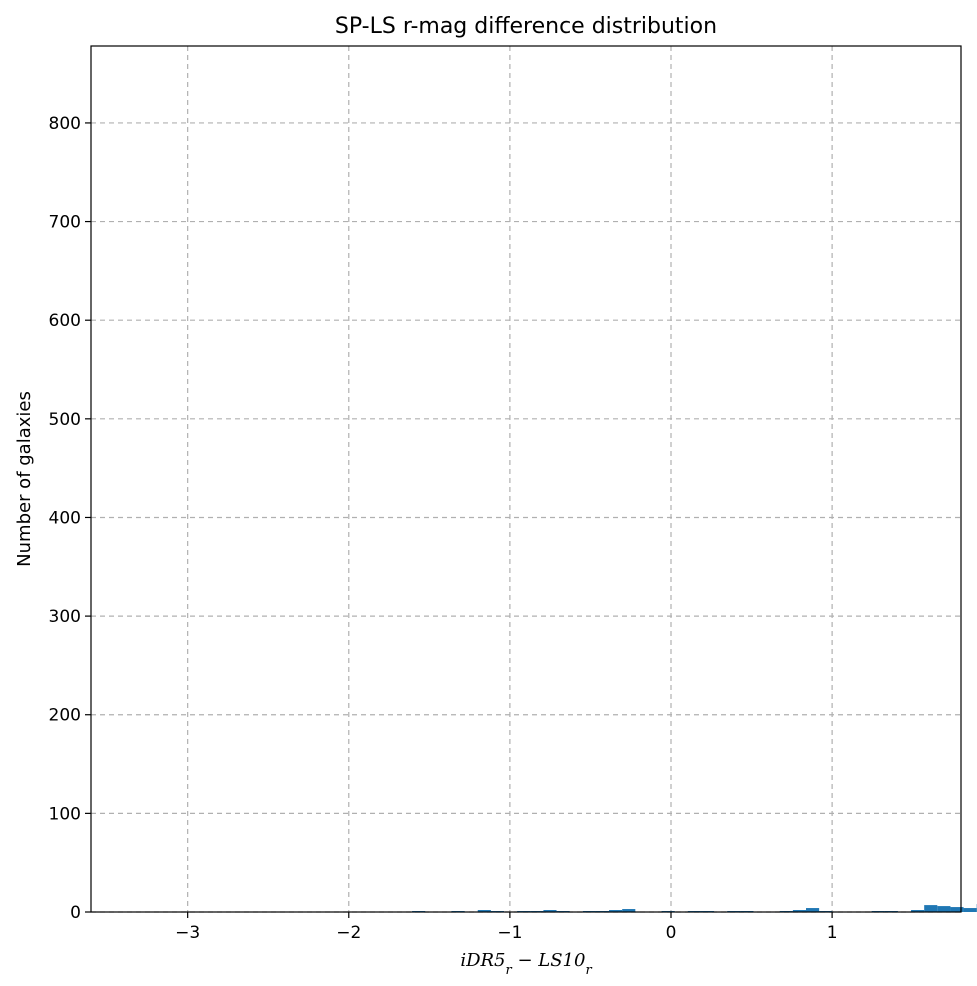 The image size is (977, 986). I want to click on y-axis-label: Number of galaxies, so click(24, 479).